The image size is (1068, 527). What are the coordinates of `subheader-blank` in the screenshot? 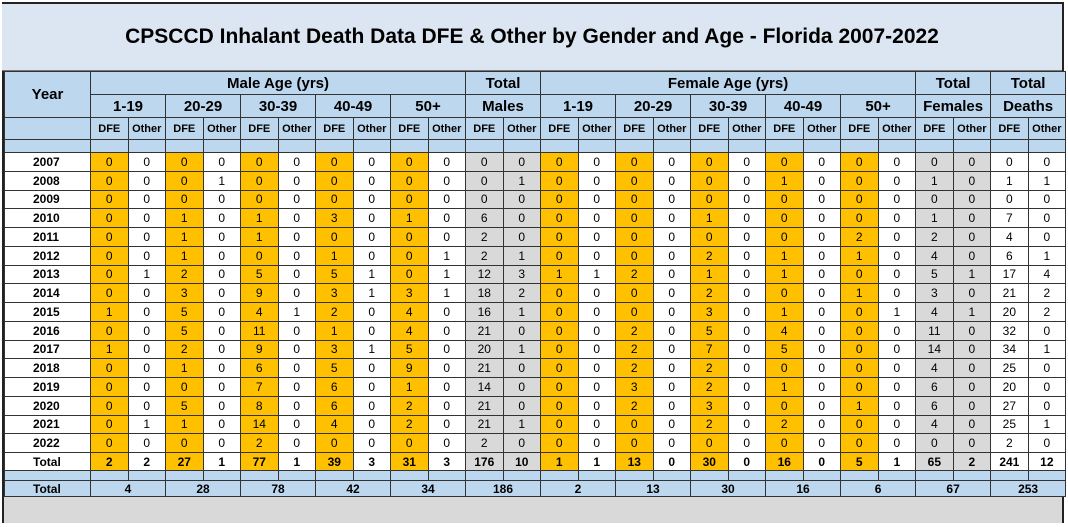 It's located at (47, 128).